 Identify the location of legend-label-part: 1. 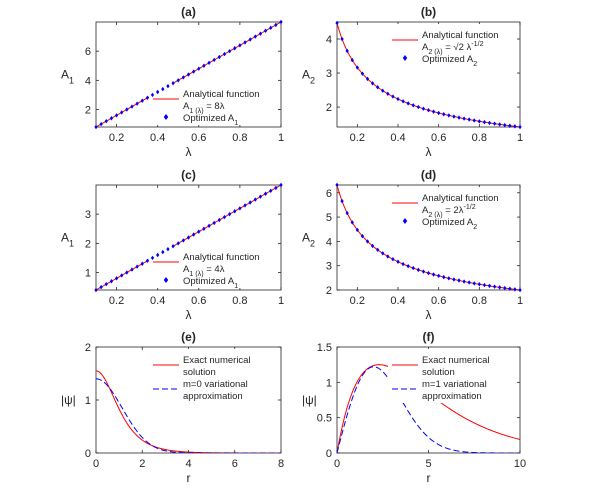
(236, 286).